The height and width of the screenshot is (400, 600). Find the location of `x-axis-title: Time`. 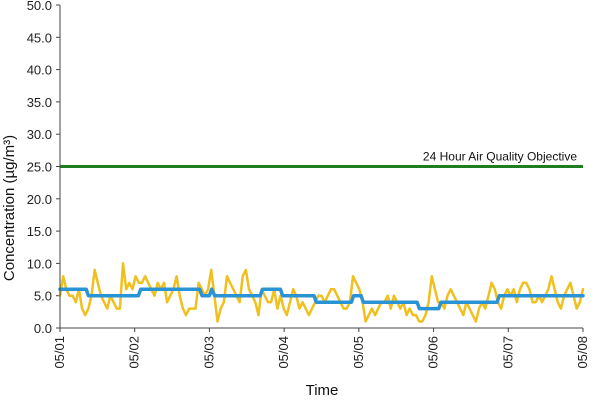

x-axis-title: Time is located at coordinates (322, 390).